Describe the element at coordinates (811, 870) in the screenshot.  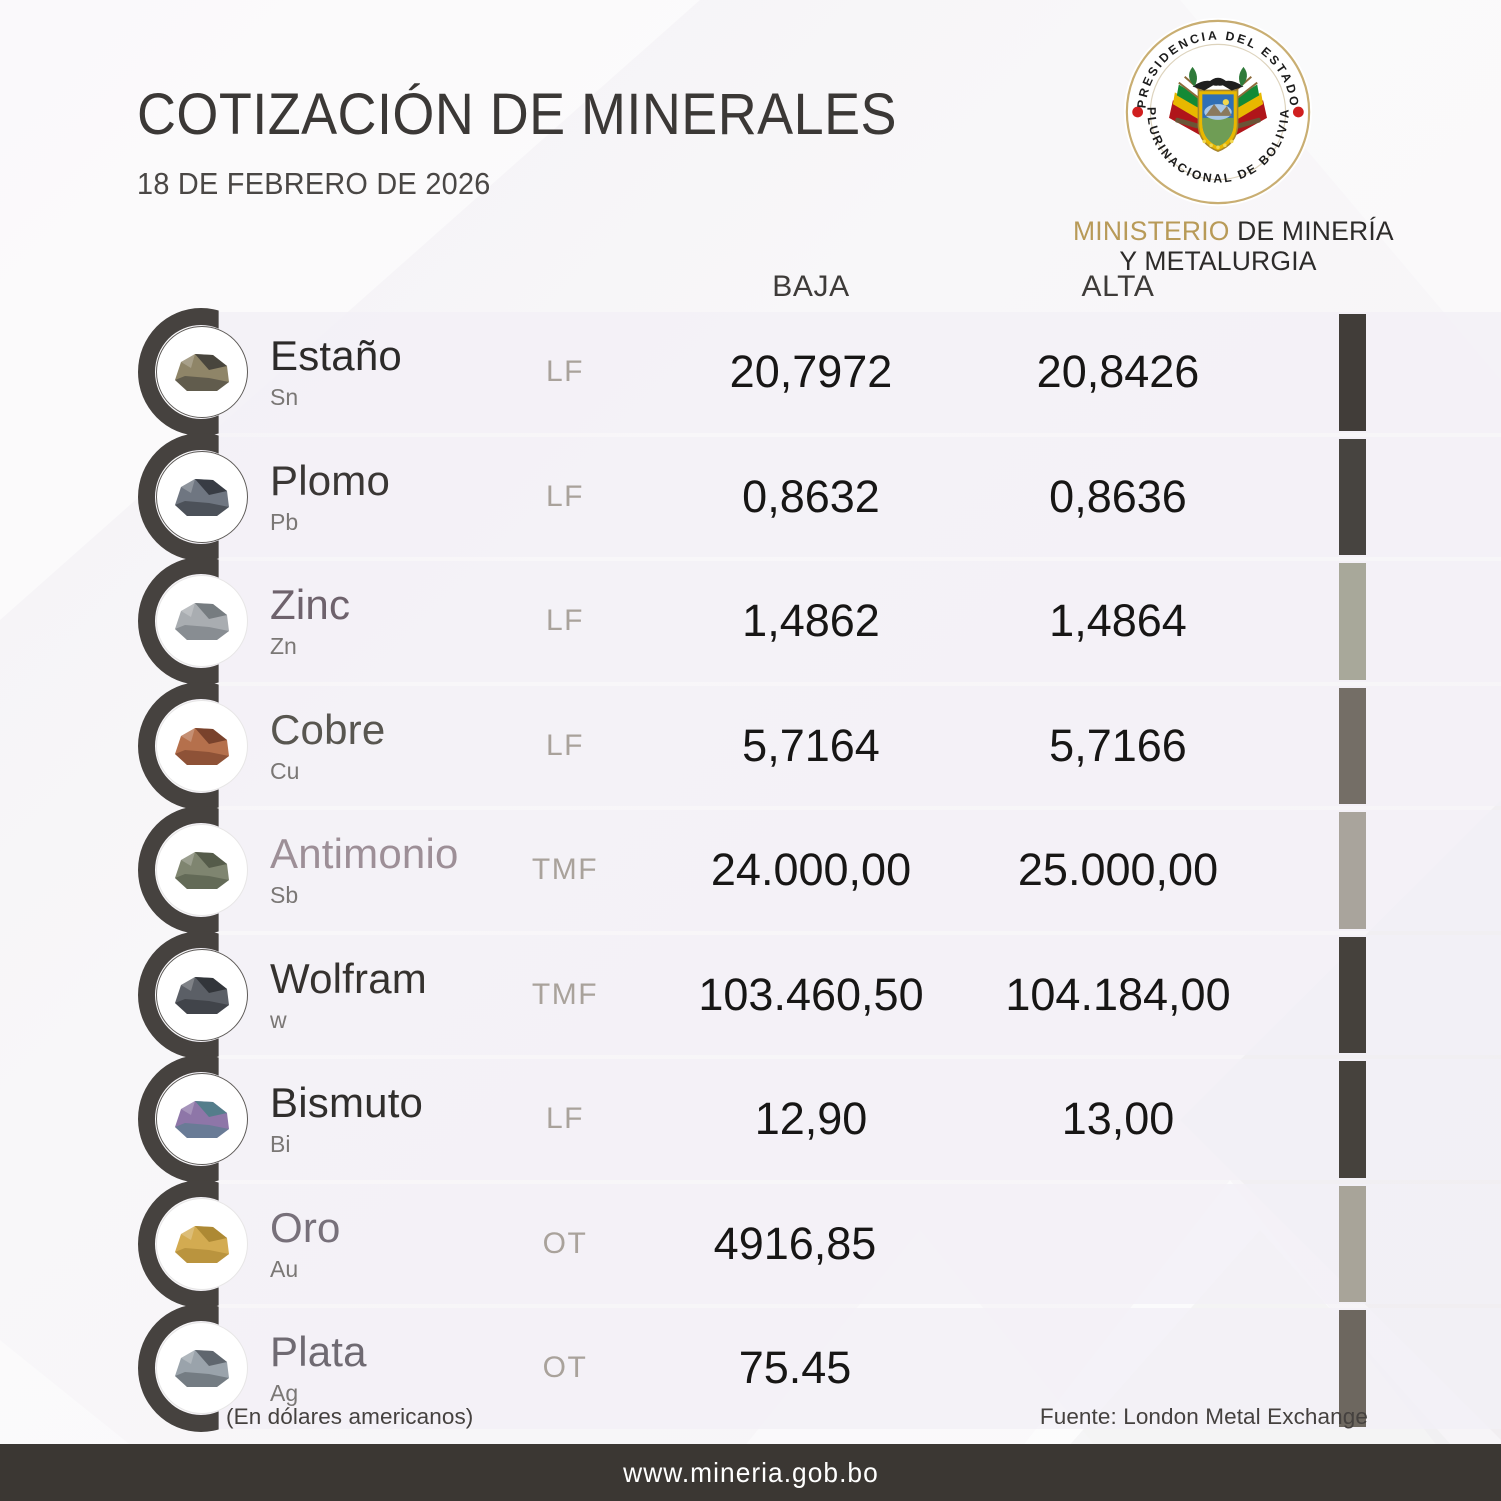
I see `price-low: 24.000,00` at that location.